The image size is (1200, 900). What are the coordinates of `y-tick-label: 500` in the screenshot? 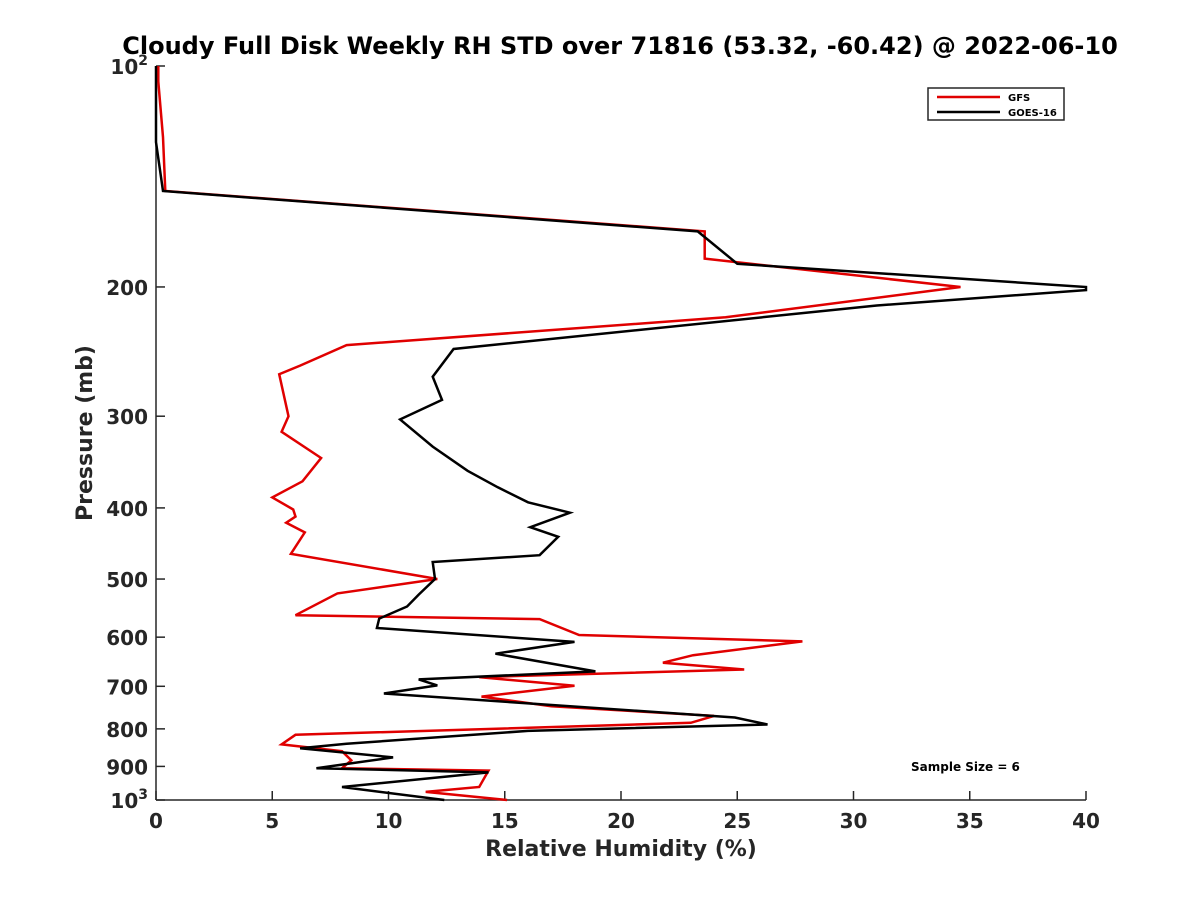 It's located at (127, 580).